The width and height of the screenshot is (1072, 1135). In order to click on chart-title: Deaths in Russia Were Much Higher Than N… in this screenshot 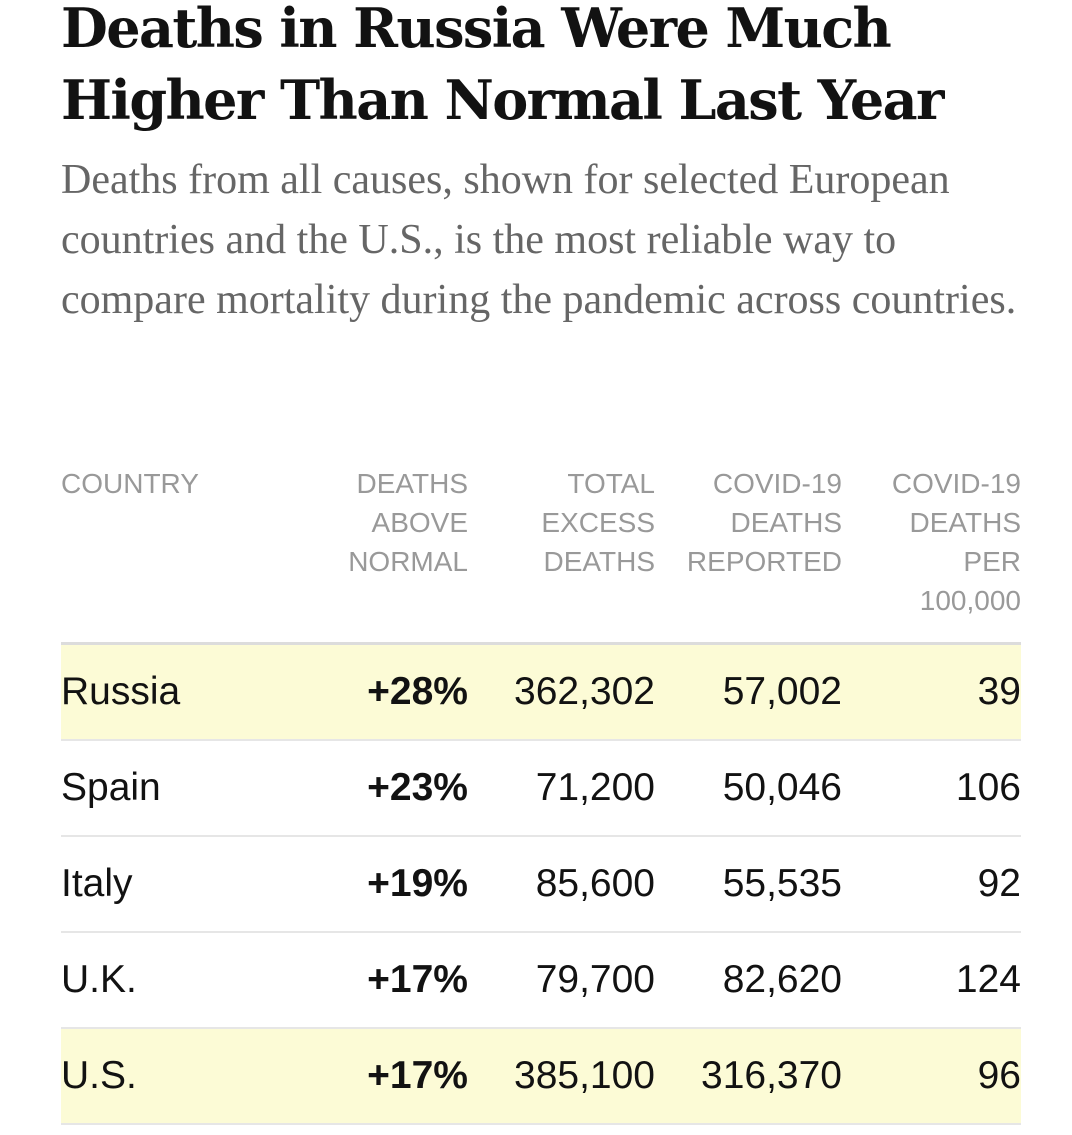, I will do `click(502, 66)`.